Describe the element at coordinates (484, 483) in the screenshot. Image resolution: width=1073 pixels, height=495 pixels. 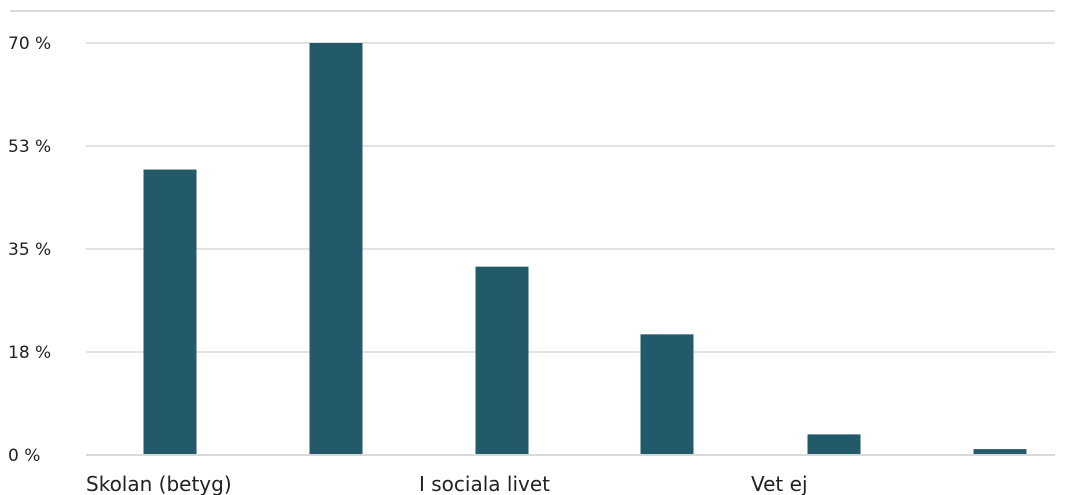
I see `x-category-label: I sociala livet` at that location.